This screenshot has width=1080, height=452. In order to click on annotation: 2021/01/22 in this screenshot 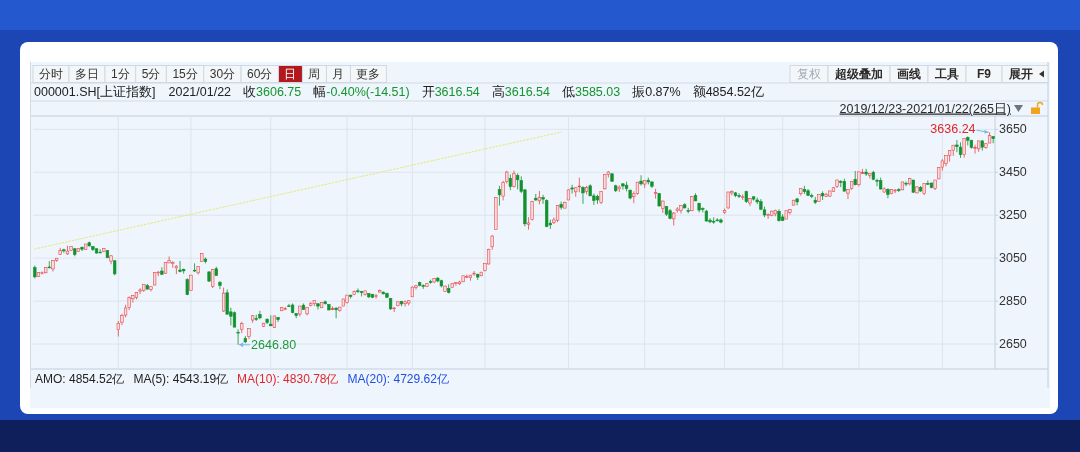, I will do `click(200, 92)`.